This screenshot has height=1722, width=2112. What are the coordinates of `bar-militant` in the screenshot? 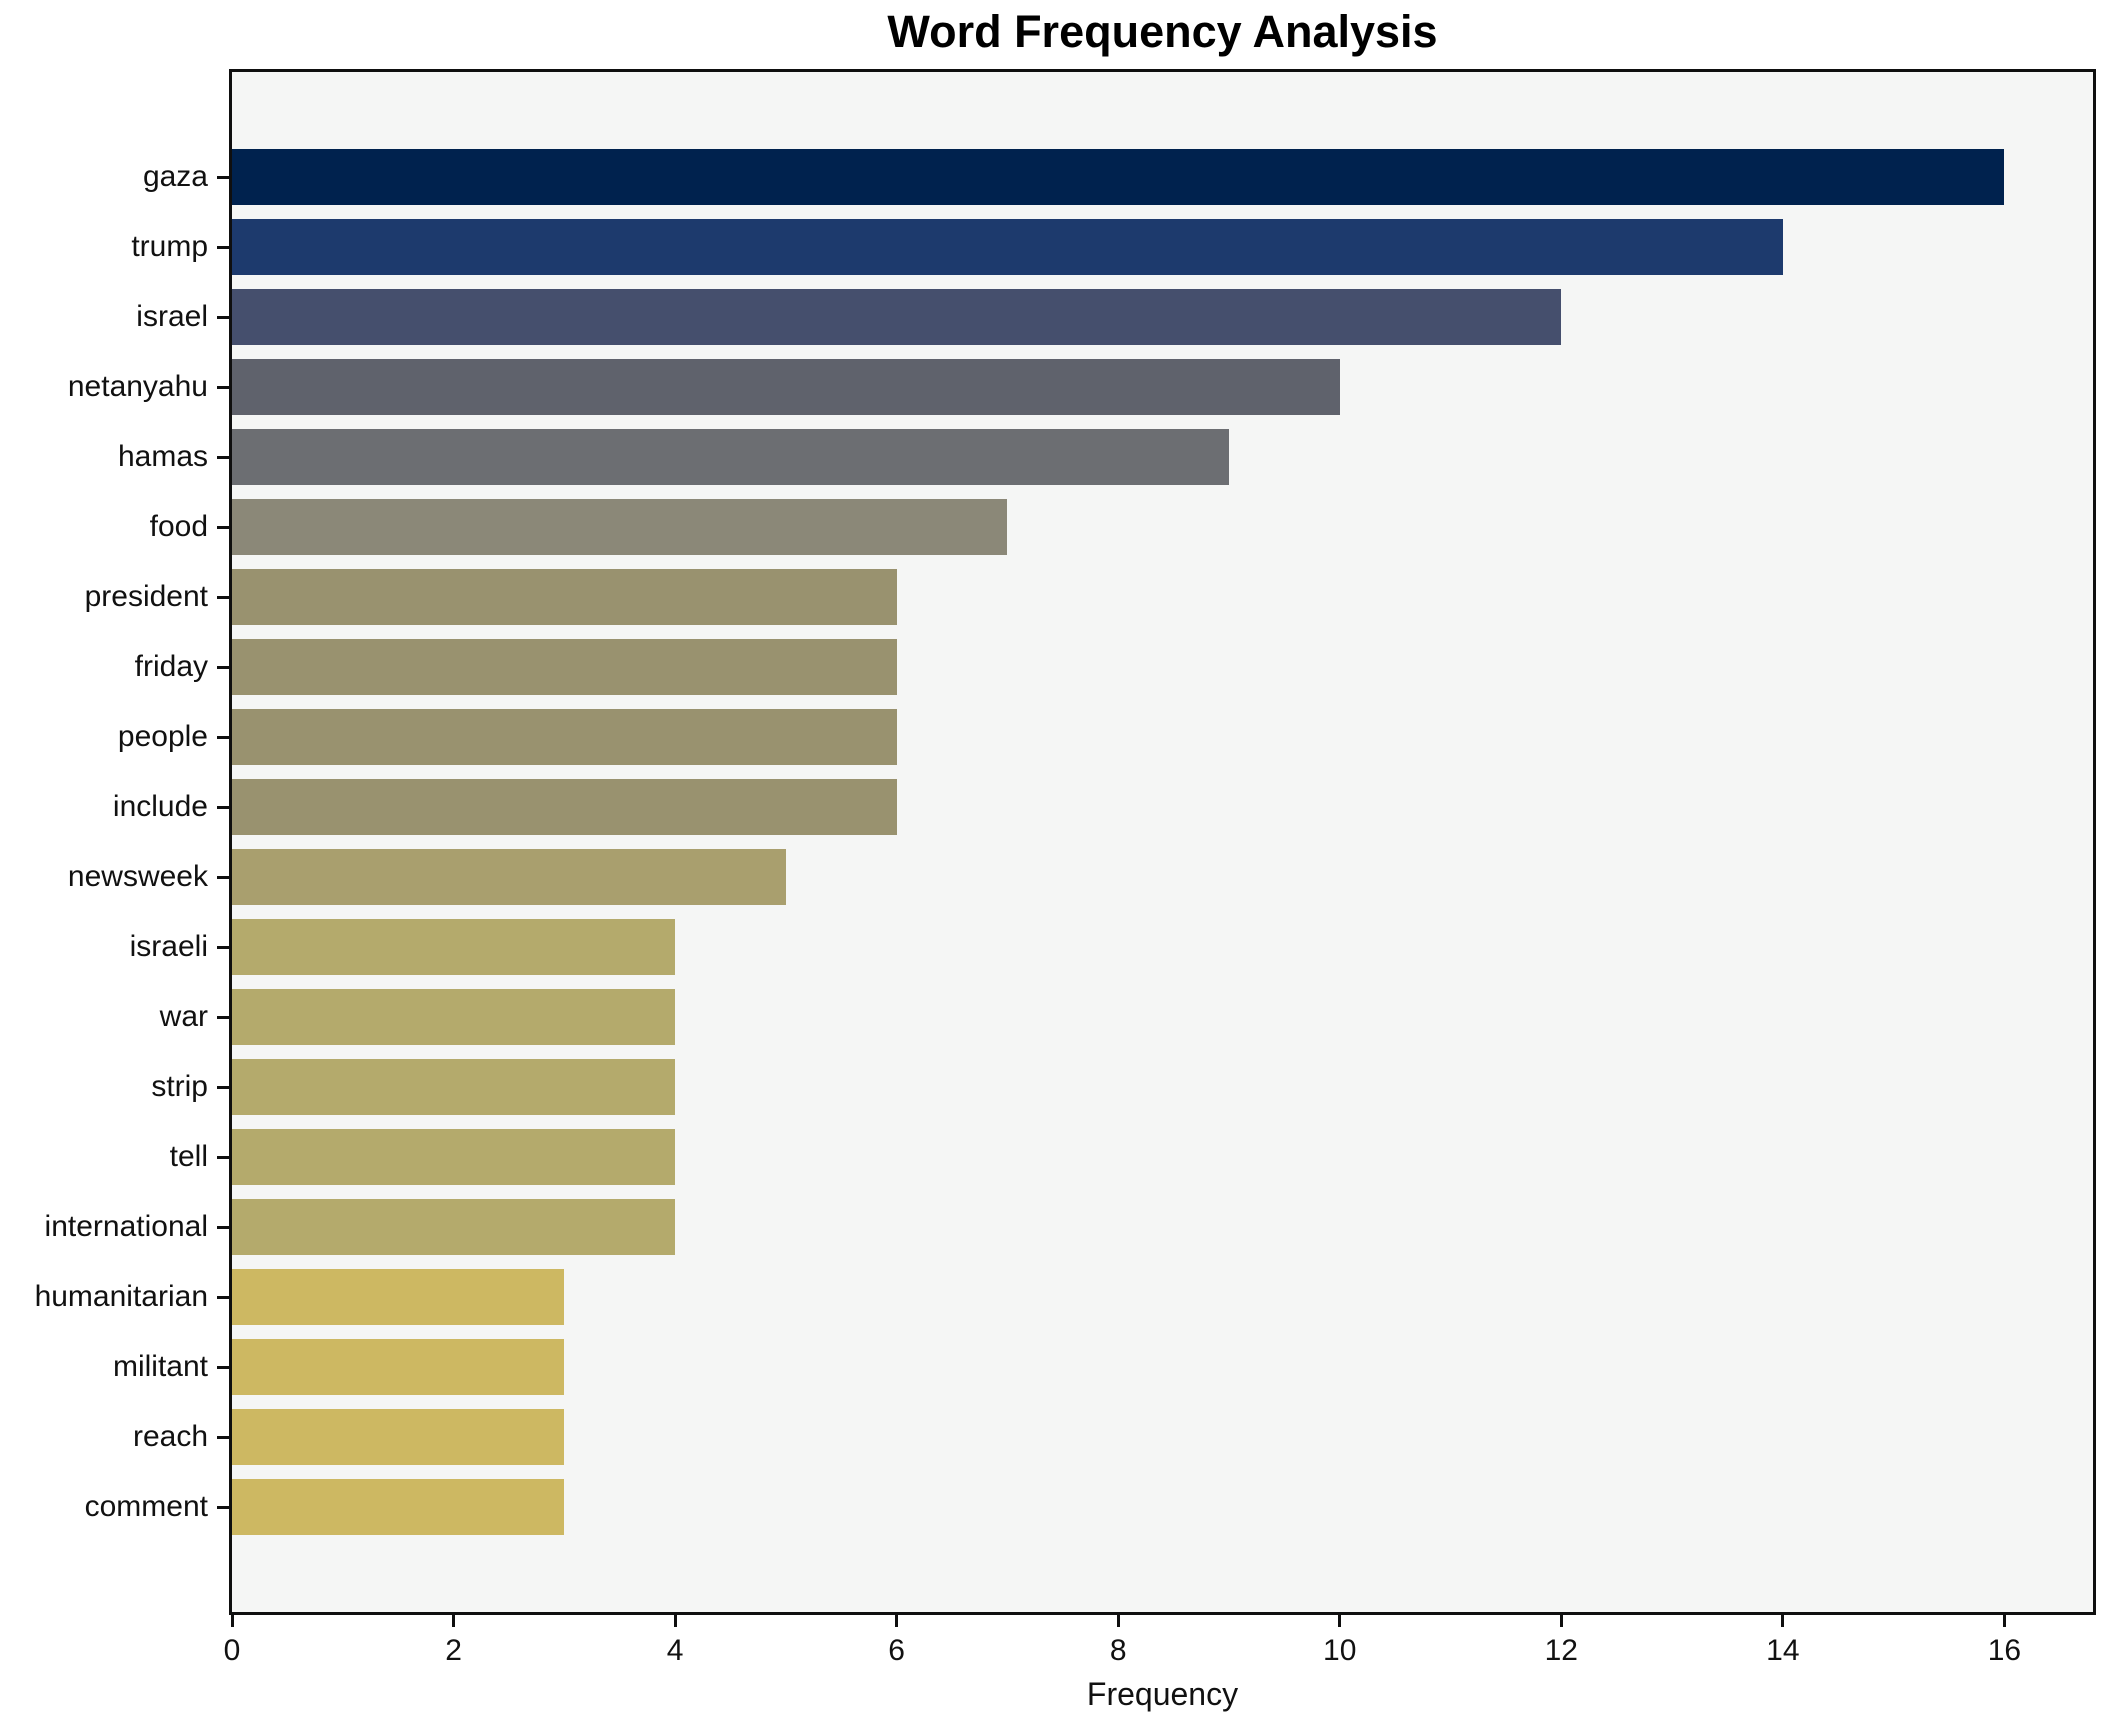 It's located at (398, 1367).